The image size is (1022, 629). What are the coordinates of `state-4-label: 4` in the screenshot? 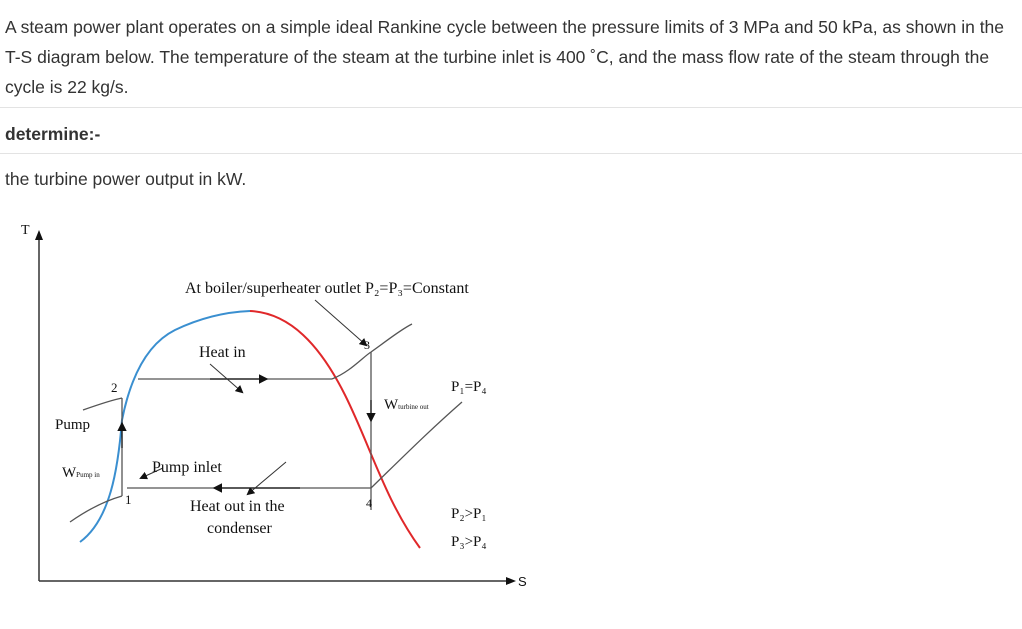 It's located at (369, 503).